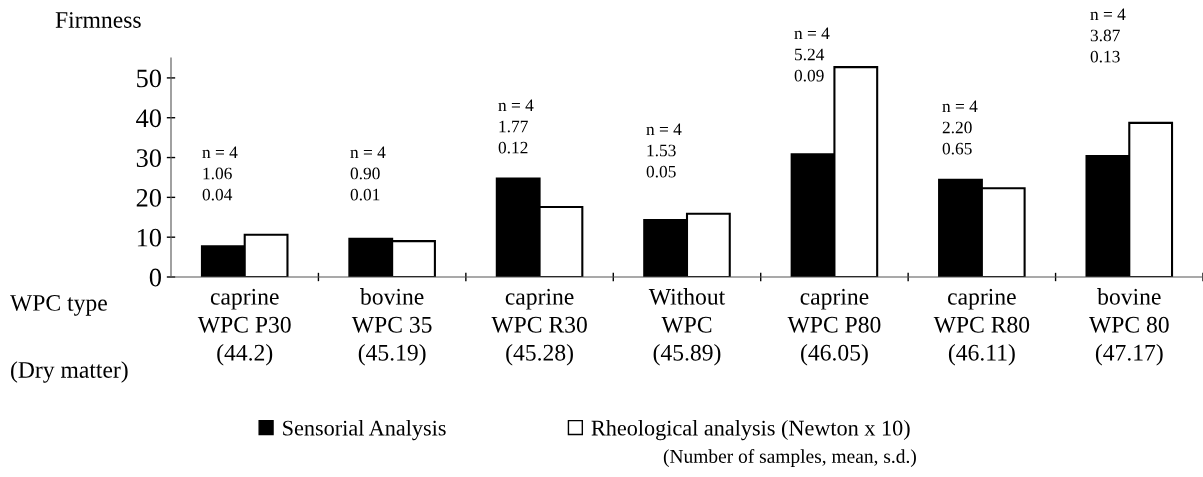 This screenshot has height=477, width=1203. Describe the element at coordinates (155, 277) in the screenshot. I see `y-tick-label: 0` at that location.